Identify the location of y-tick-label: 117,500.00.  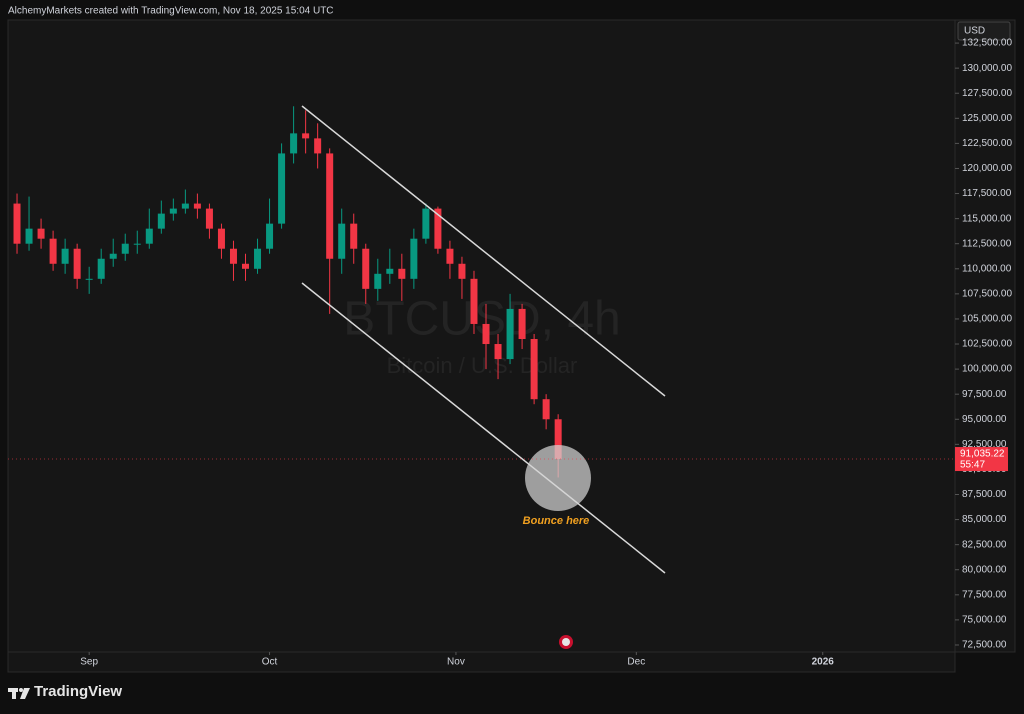
(987, 193).